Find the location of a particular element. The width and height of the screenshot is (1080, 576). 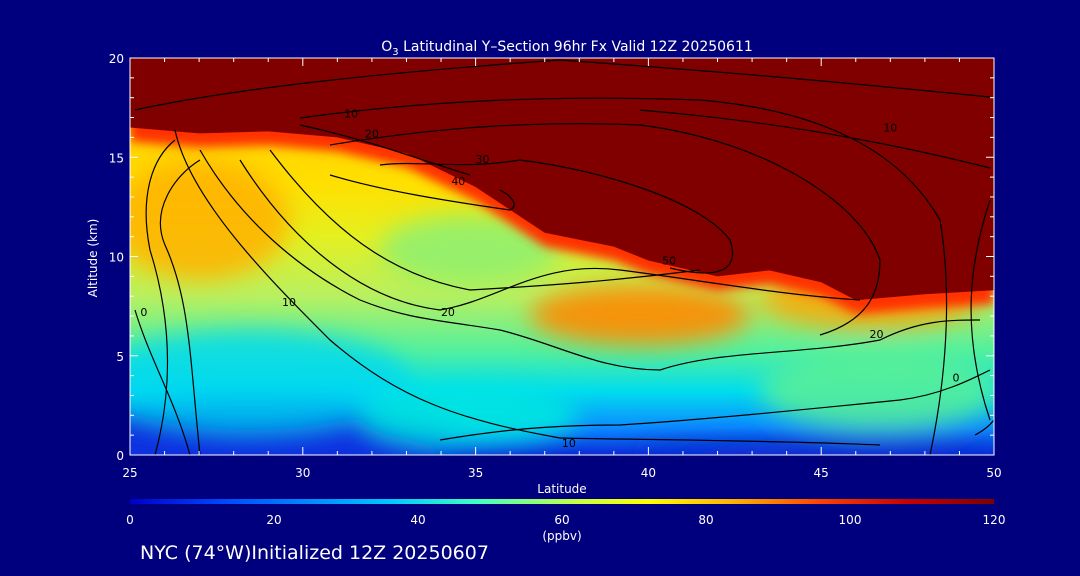

blob-green-east is located at coordinates (877, 390).